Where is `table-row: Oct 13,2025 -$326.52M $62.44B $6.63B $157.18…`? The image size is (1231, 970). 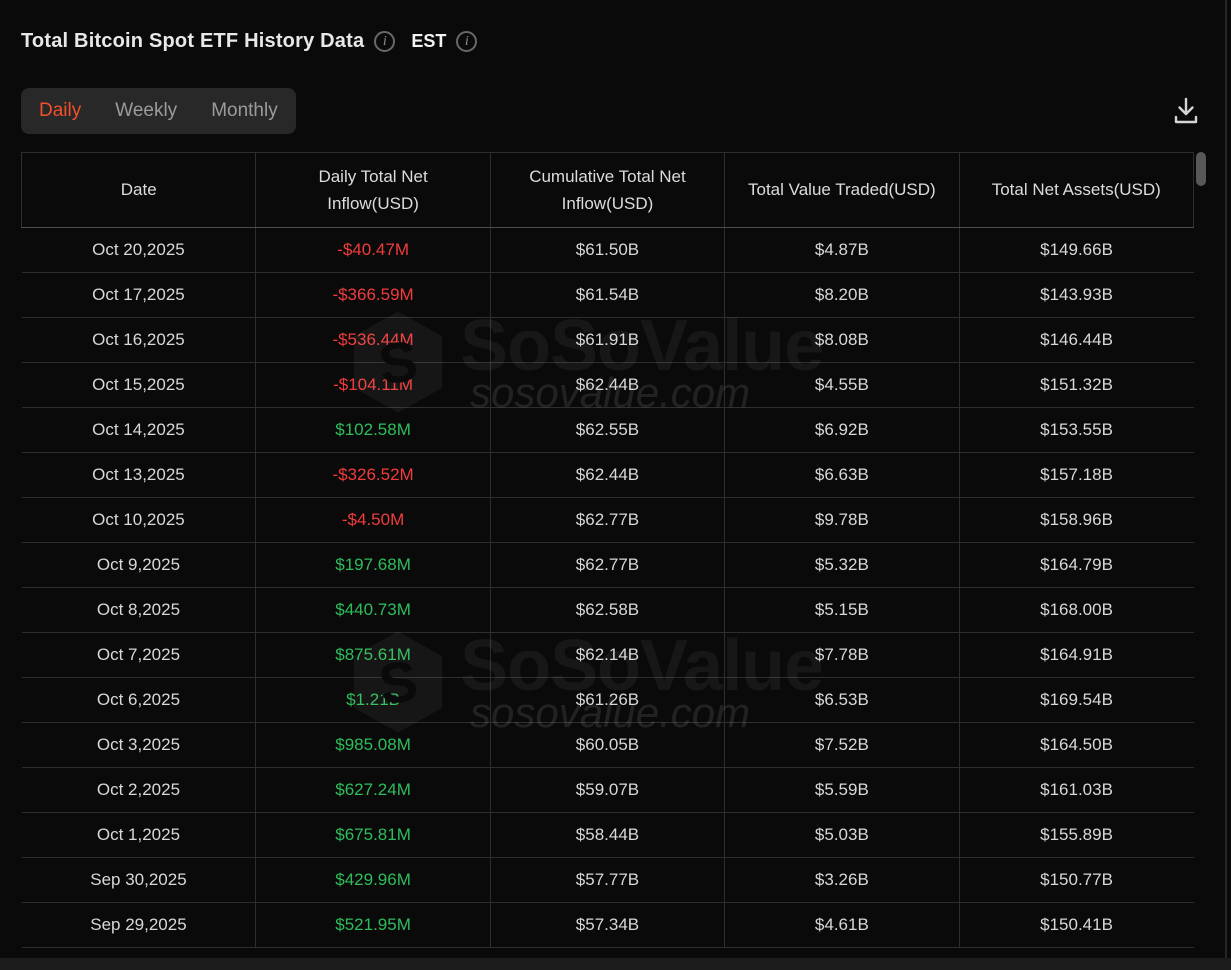 table-row: Oct 13,2025 -$326.52M $62.44B $6.63B $157.18… is located at coordinates (607, 475).